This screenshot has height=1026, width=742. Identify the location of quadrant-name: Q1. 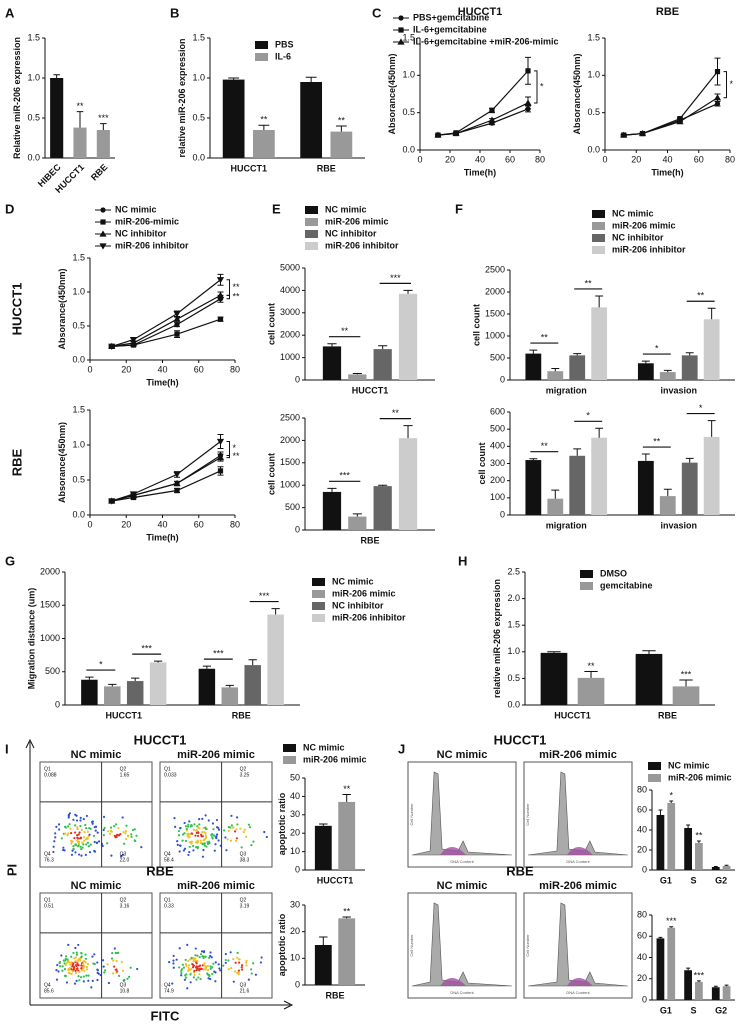
(47, 769).